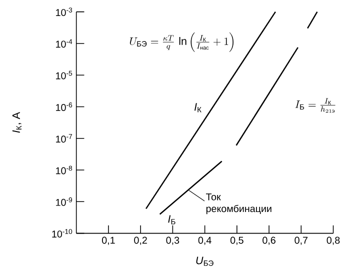  What do you see at coordinates (239, 204) in the screenshot?
I see `annotation: Ток рекомбинации` at bounding box center [239, 204].